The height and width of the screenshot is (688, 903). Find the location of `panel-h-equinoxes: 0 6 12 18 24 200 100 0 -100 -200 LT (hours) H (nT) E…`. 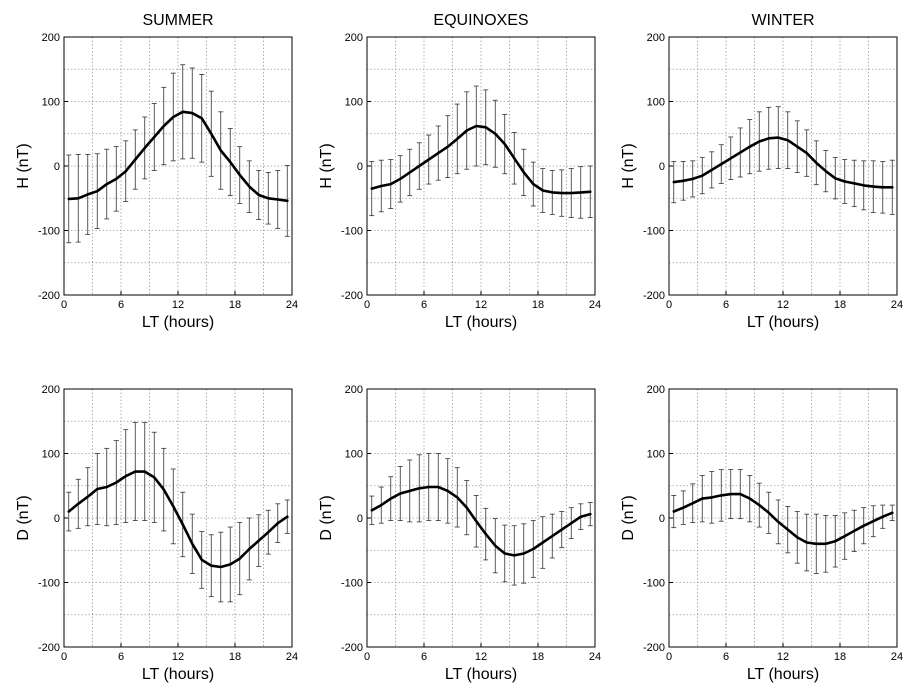

panel-h-equinoxes: 0 6 12 18 24 200 100 0 -100 -200 LT (hours) H (nT) E… is located at coordinates (459, 171).